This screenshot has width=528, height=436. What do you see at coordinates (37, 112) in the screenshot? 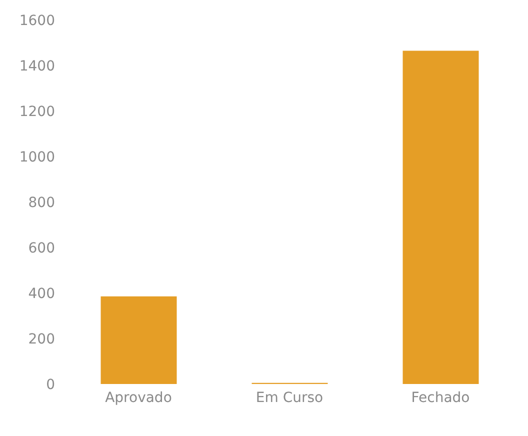
I see `y-tick-label: 1200` at bounding box center [37, 112].